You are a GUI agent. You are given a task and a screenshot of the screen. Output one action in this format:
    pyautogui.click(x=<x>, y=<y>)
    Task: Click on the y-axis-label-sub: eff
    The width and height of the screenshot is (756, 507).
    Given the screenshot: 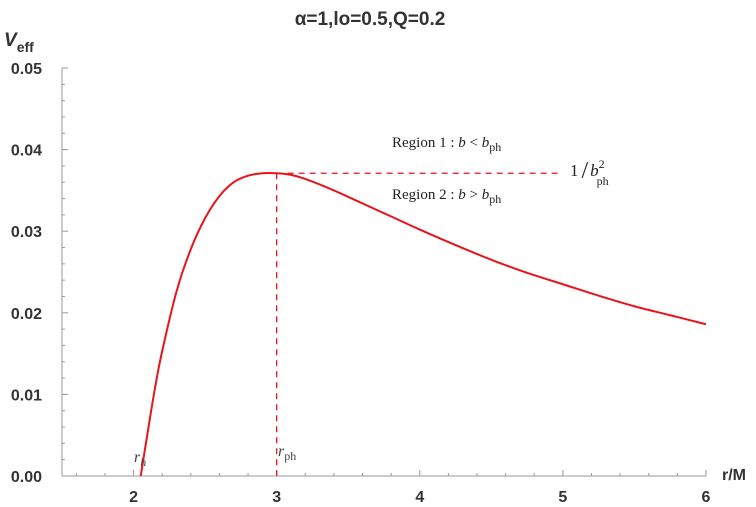 What is the action you would take?
    pyautogui.click(x=25, y=47)
    